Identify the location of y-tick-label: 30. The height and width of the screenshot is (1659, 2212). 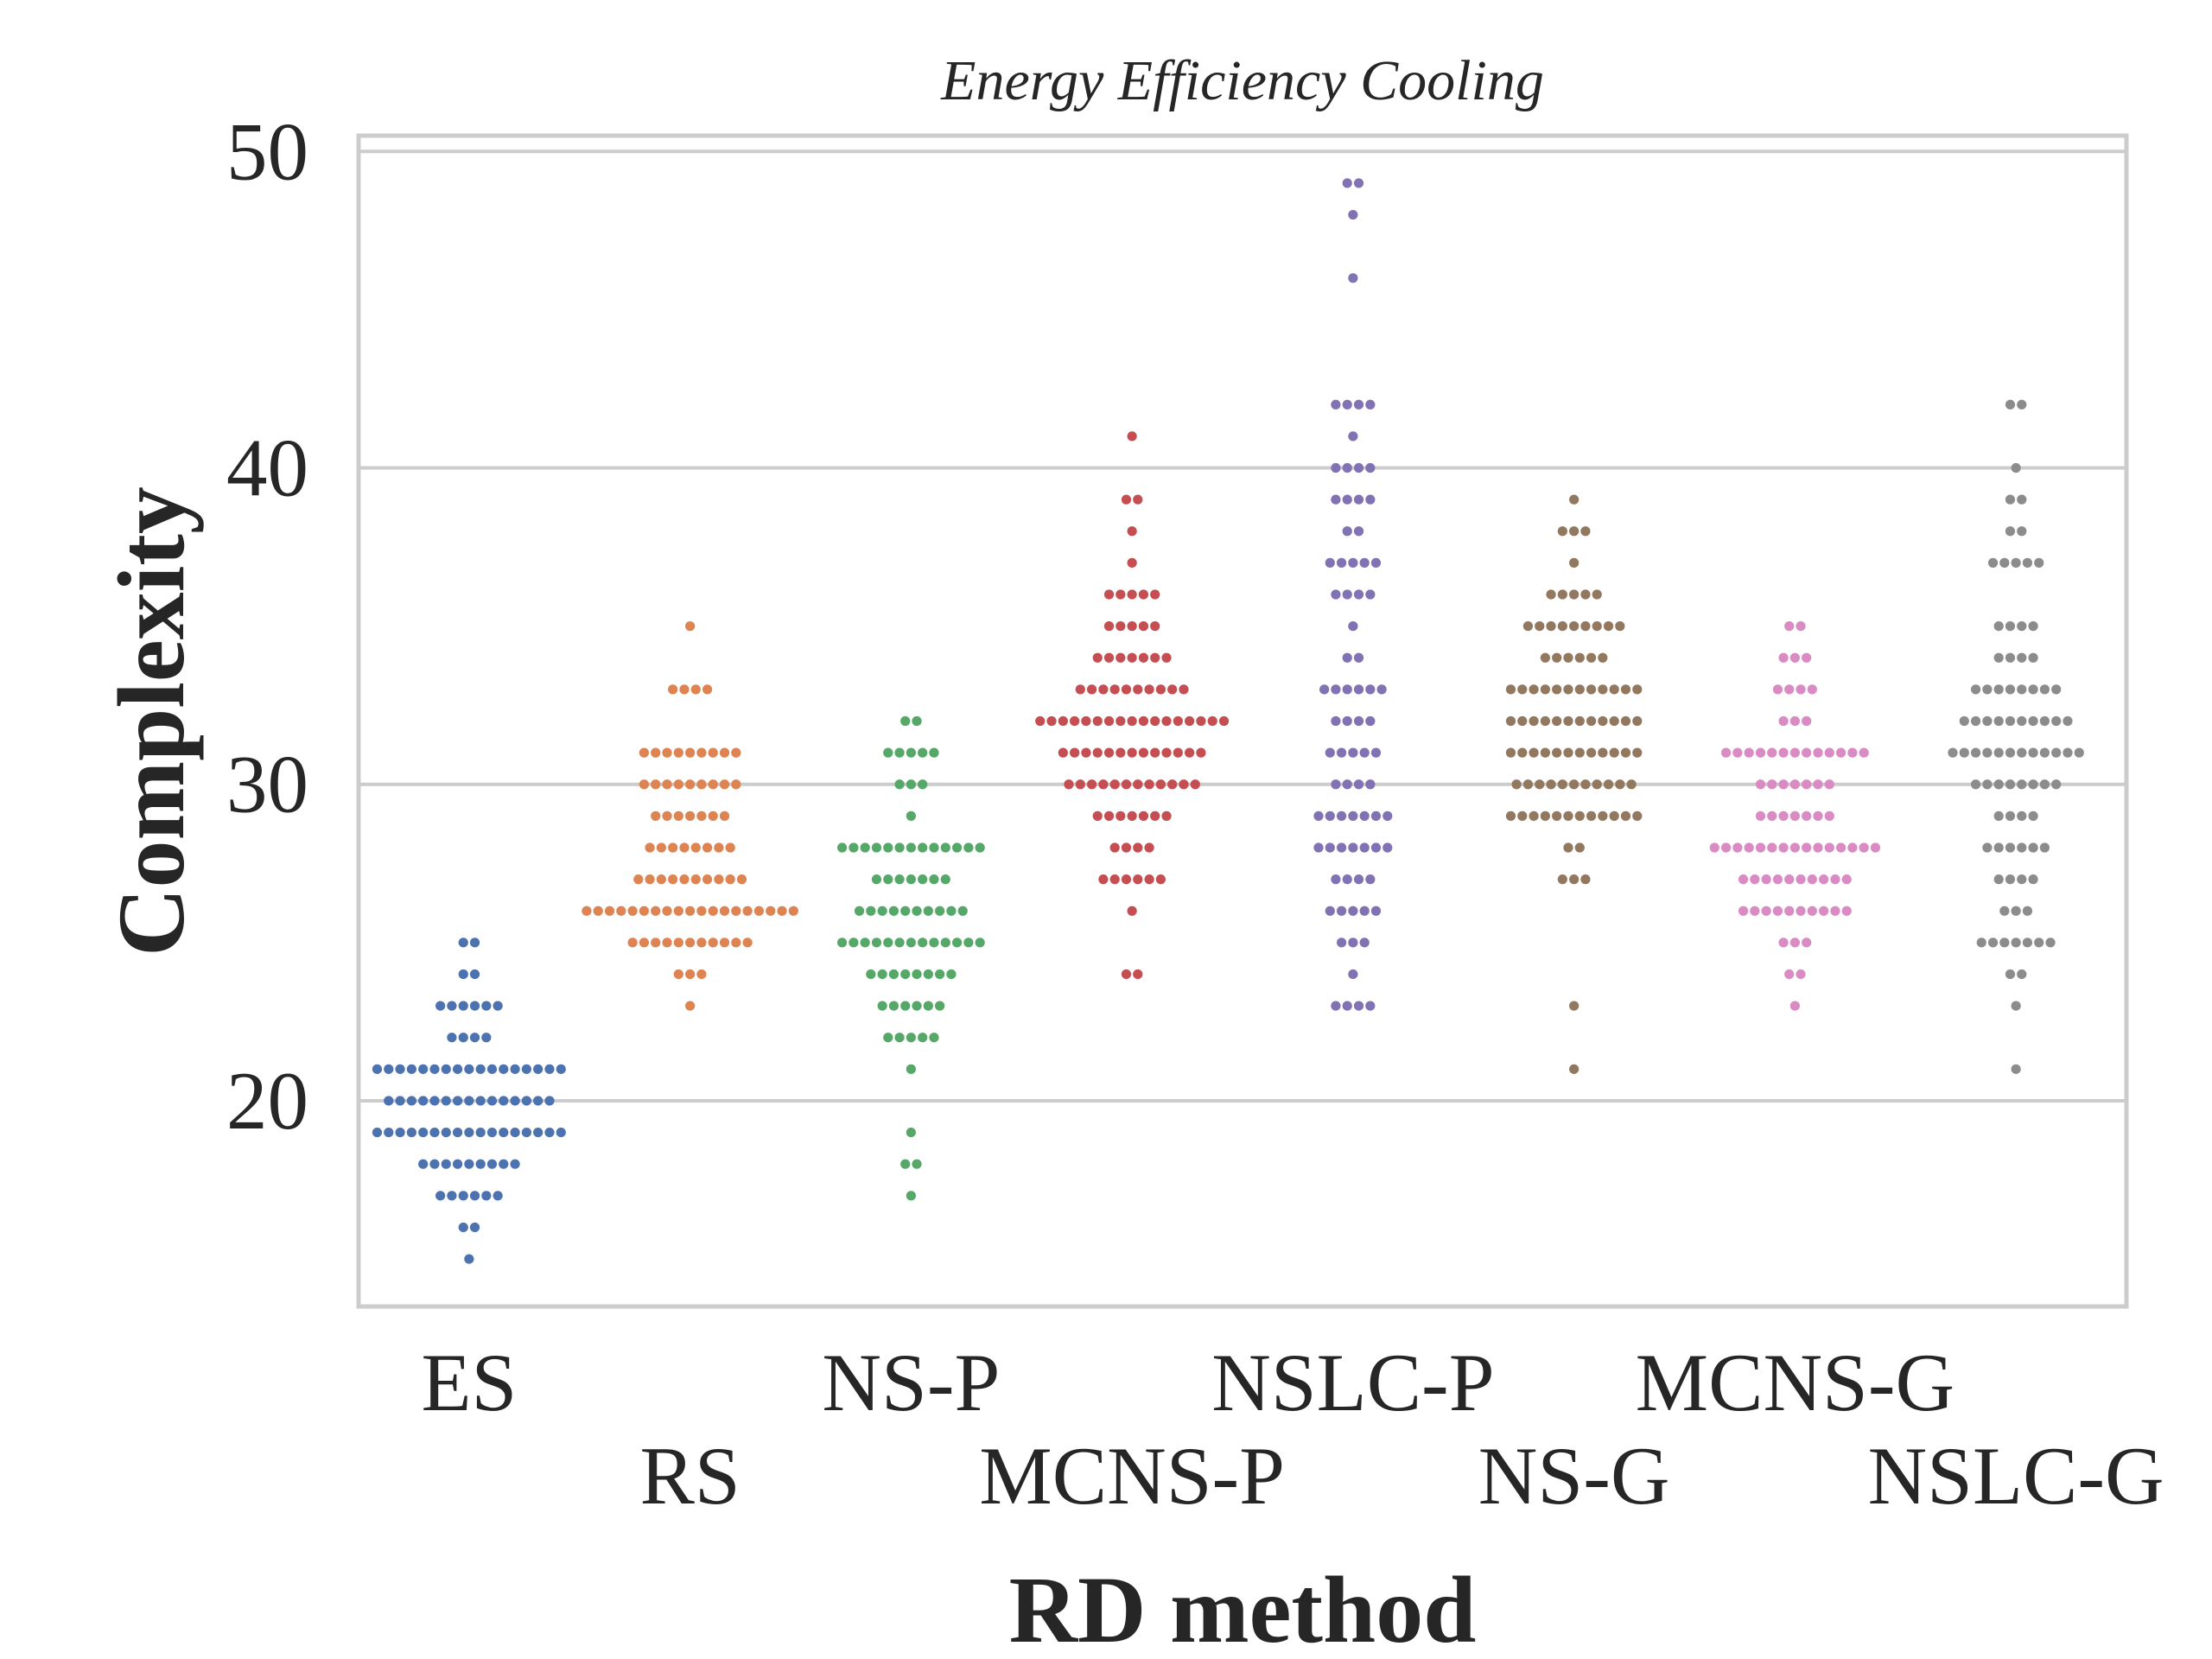
(267, 784).